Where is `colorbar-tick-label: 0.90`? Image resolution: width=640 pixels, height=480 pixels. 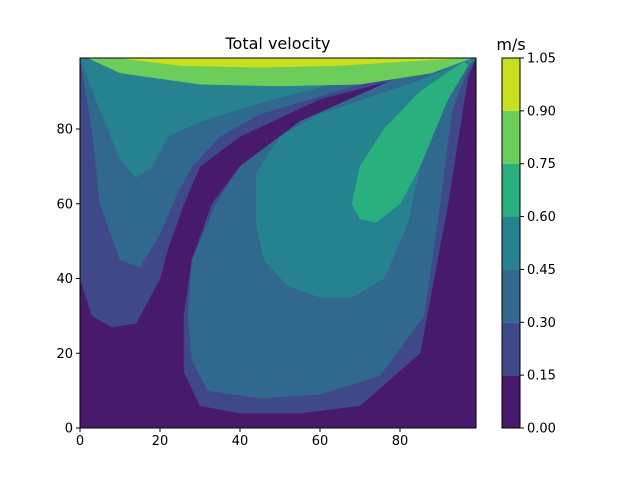 colorbar-tick-label: 0.90 is located at coordinates (541, 111).